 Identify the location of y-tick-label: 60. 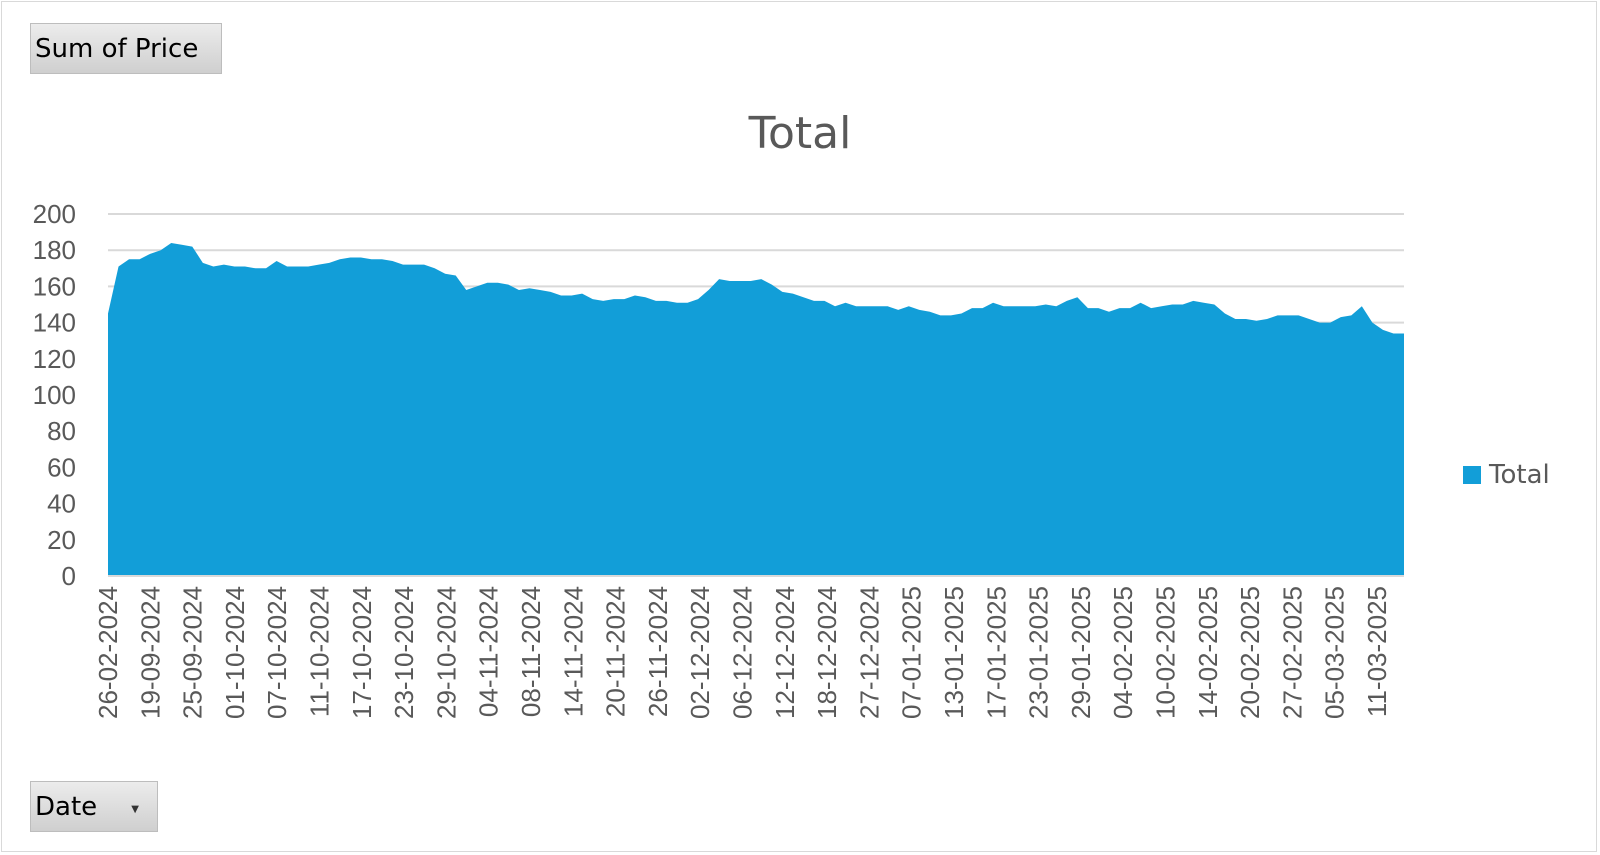
(61, 467).